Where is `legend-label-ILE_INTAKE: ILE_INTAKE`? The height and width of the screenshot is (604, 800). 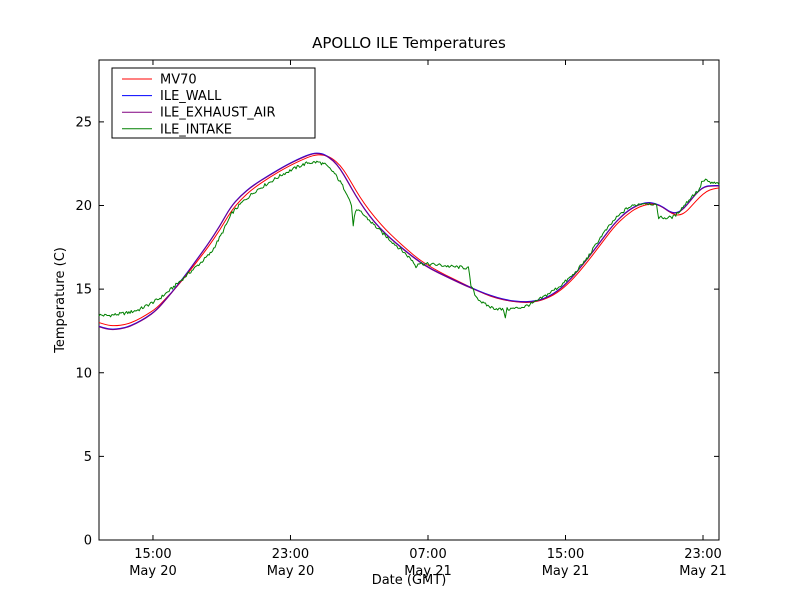 legend-label-ILE_INTAKE: ILE_INTAKE is located at coordinates (196, 129).